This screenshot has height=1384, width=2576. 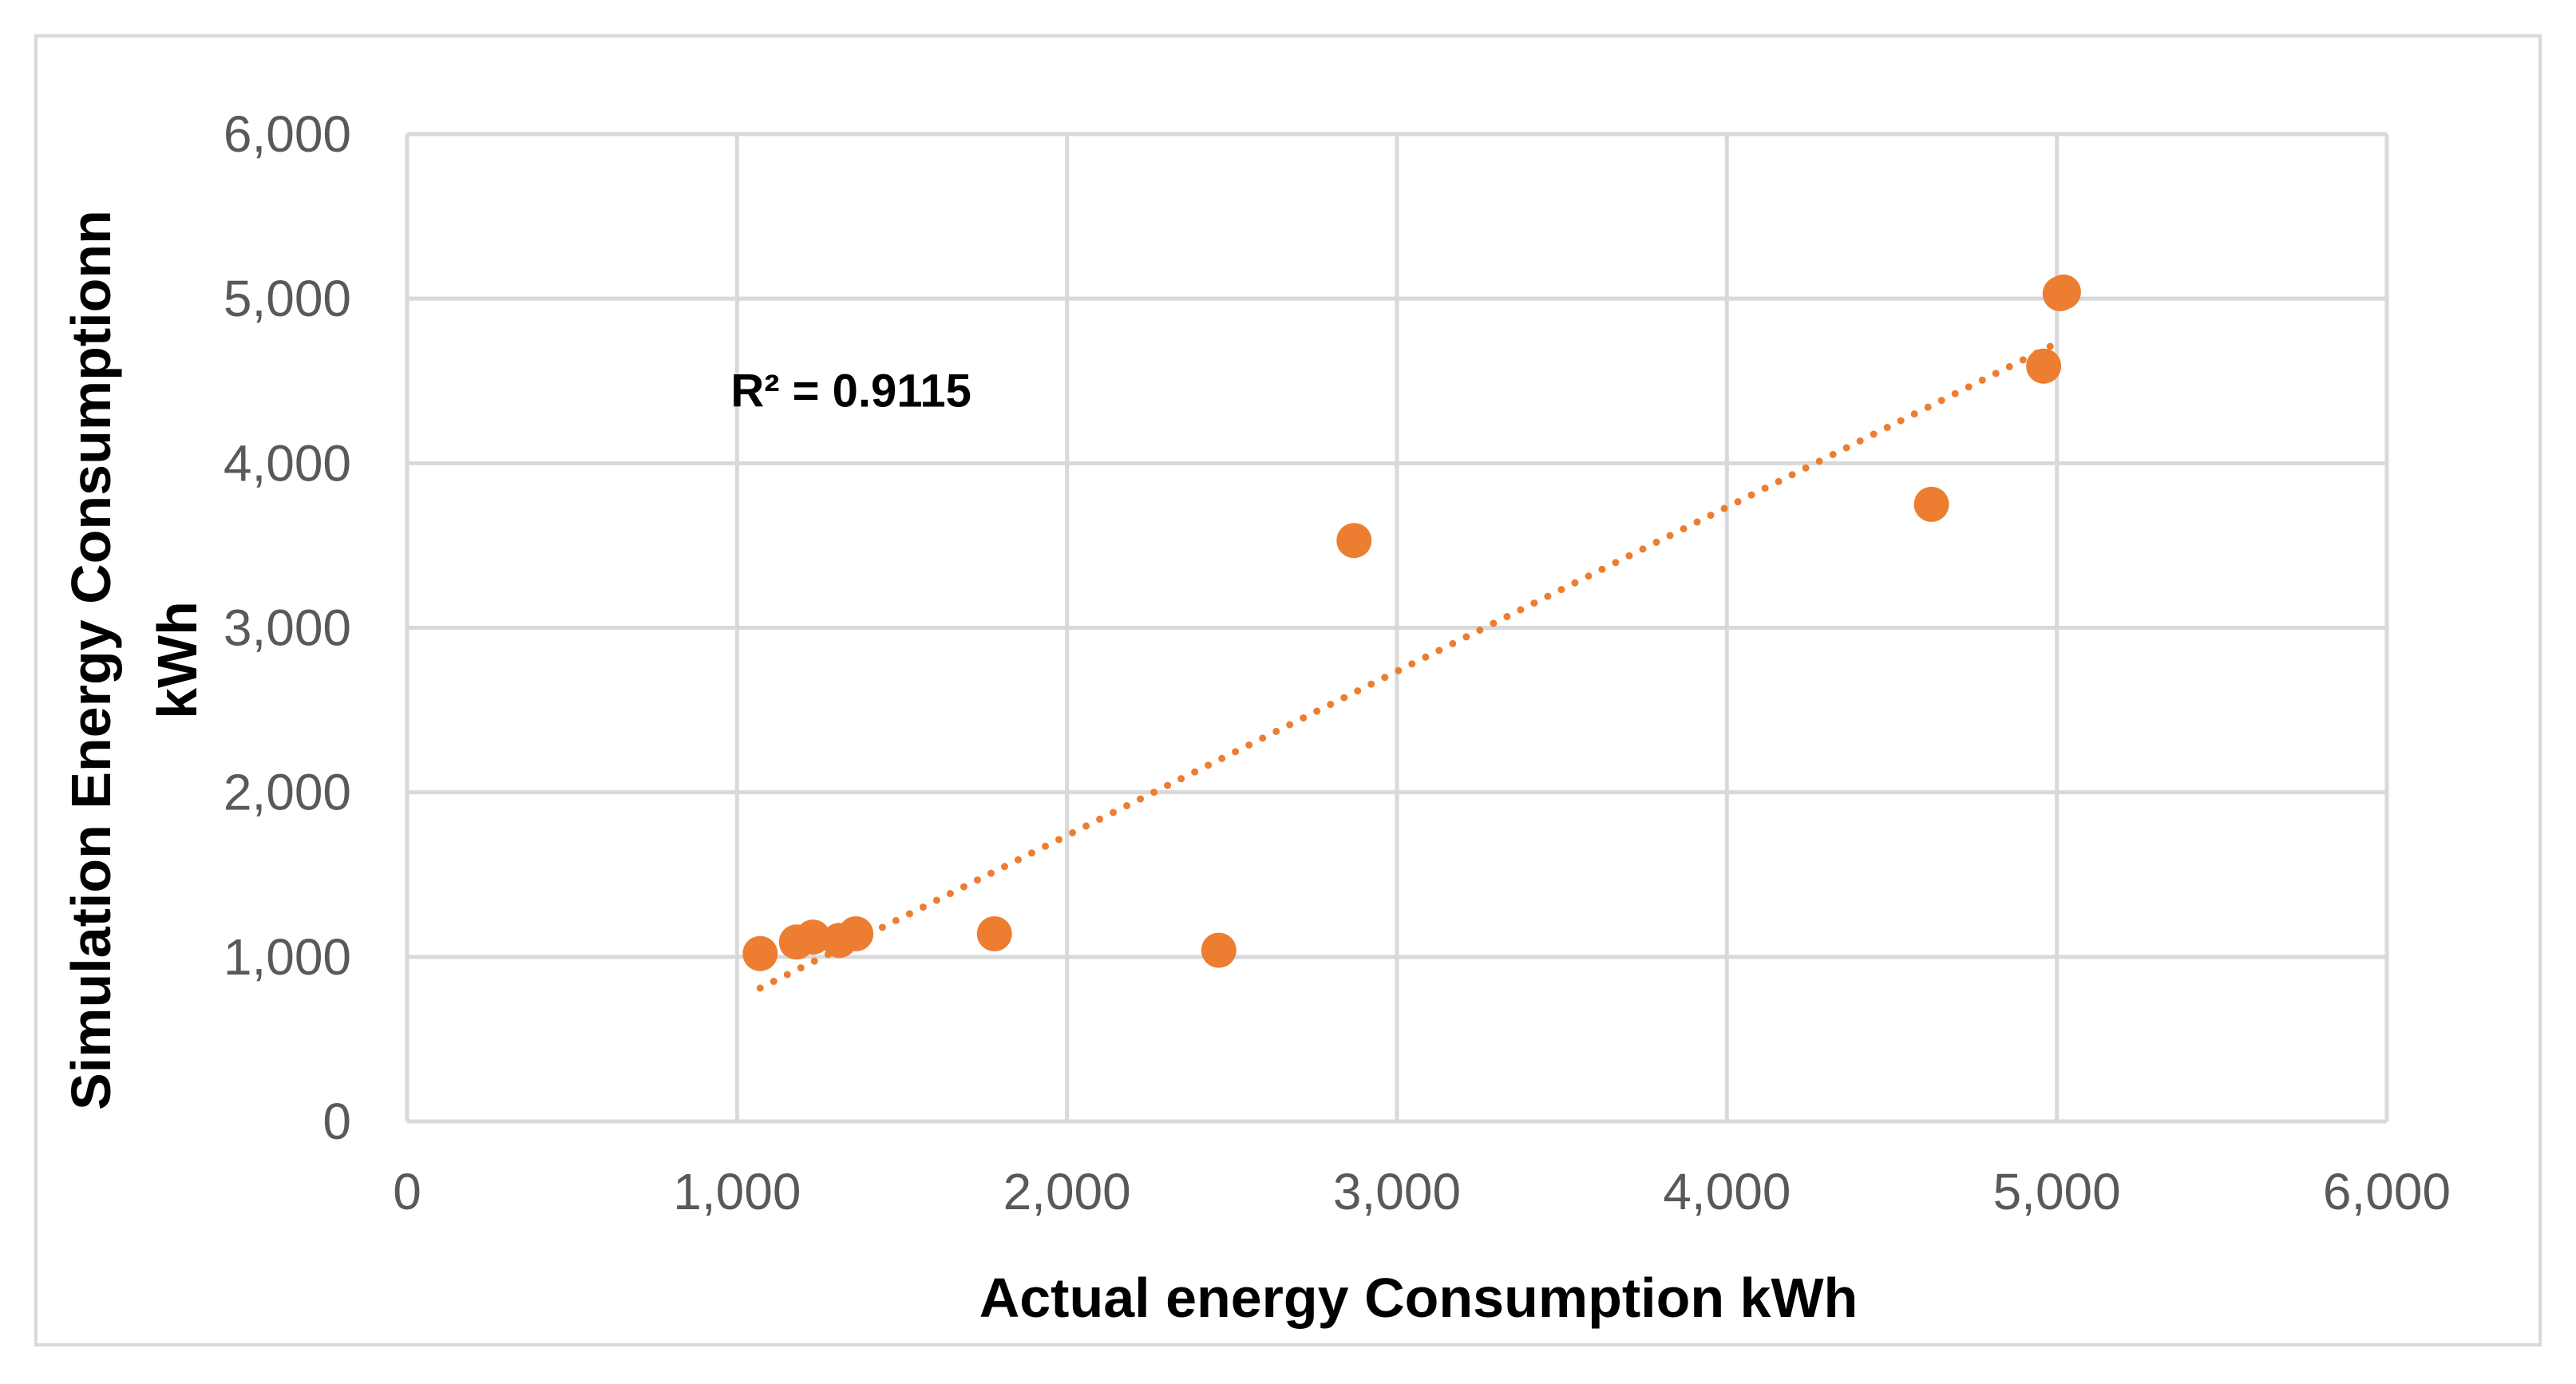 What do you see at coordinates (737, 1191) in the screenshot?
I see `x-tick-label: 1,000` at bounding box center [737, 1191].